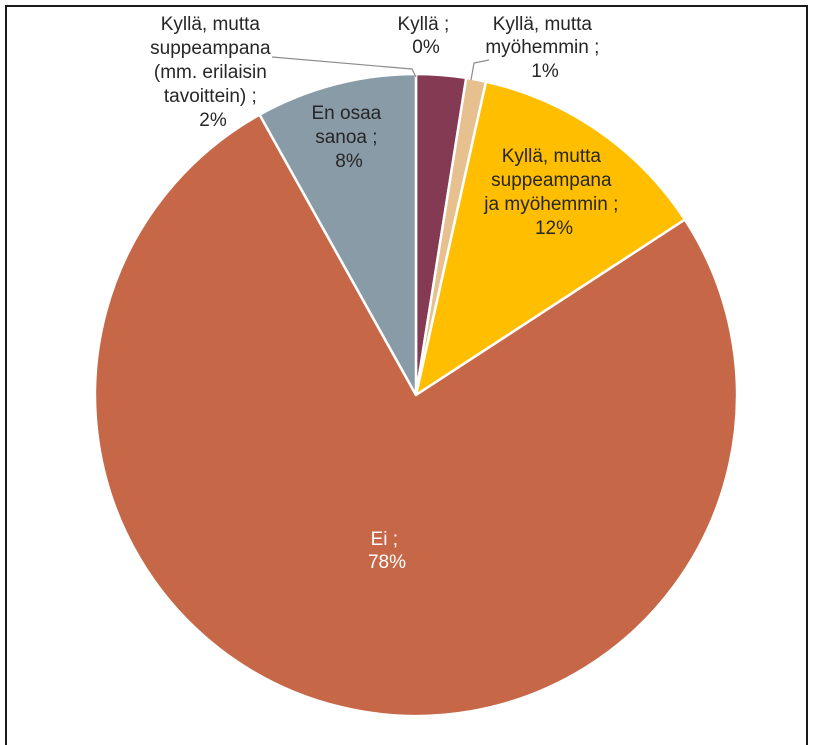 Image resolution: width=815 pixels, height=745 pixels. What do you see at coordinates (338, 234) in the screenshot?
I see `pie-slice-en-osaa-sanoa` at bounding box center [338, 234].